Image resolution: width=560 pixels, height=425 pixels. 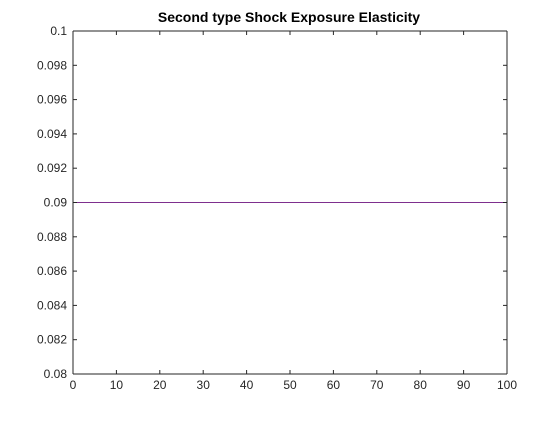 I want to click on y-tick-label: 0.088, so click(x=52, y=237).